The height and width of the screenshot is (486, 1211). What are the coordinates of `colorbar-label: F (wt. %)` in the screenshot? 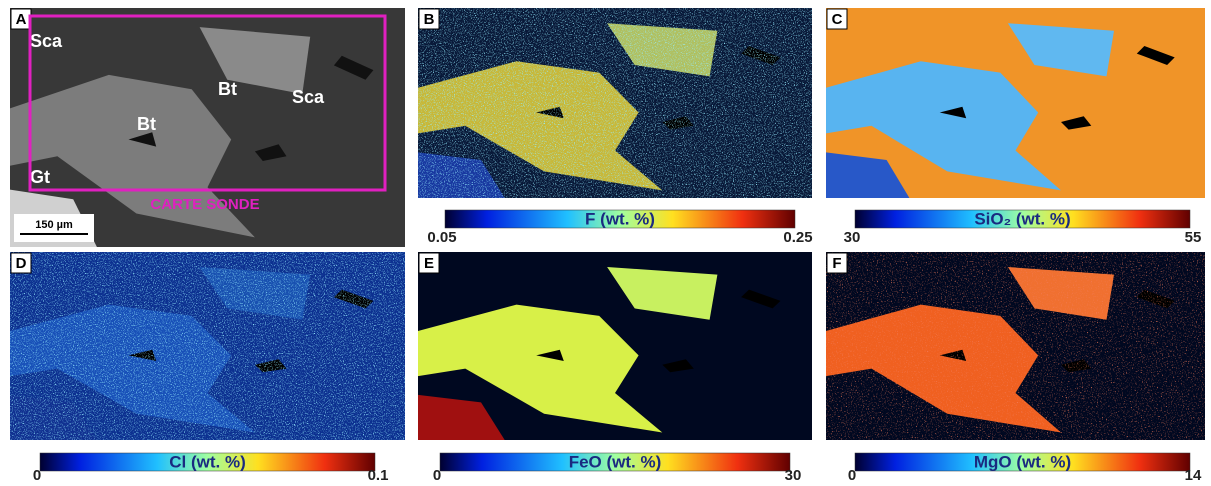 It's located at (620, 218).